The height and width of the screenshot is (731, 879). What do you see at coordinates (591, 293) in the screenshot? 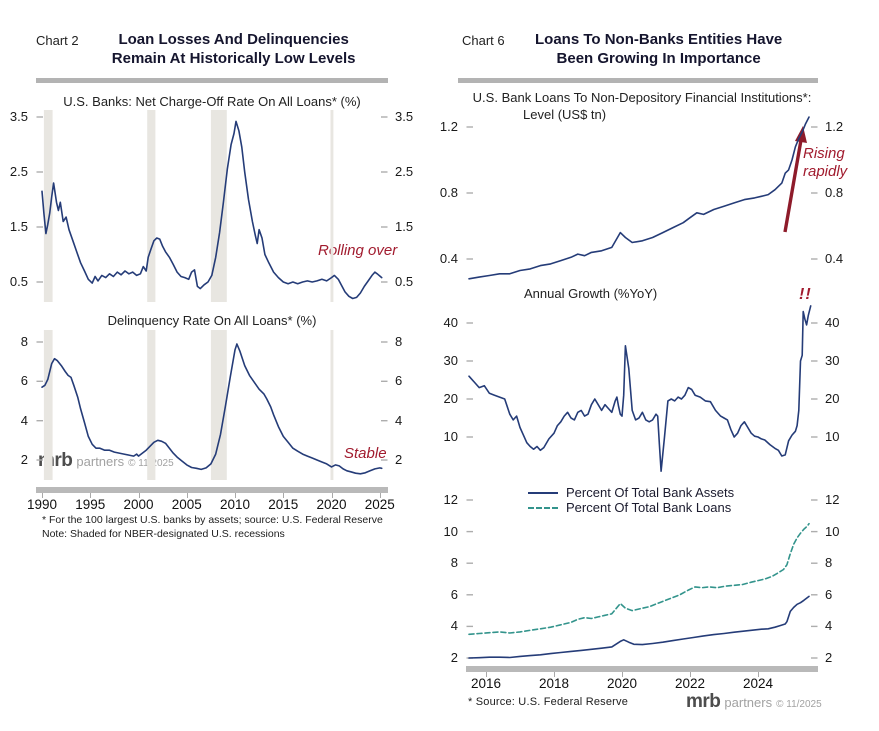
I see `panel-subtitle-growth: Annual Growth (%YoY)` at bounding box center [591, 293].